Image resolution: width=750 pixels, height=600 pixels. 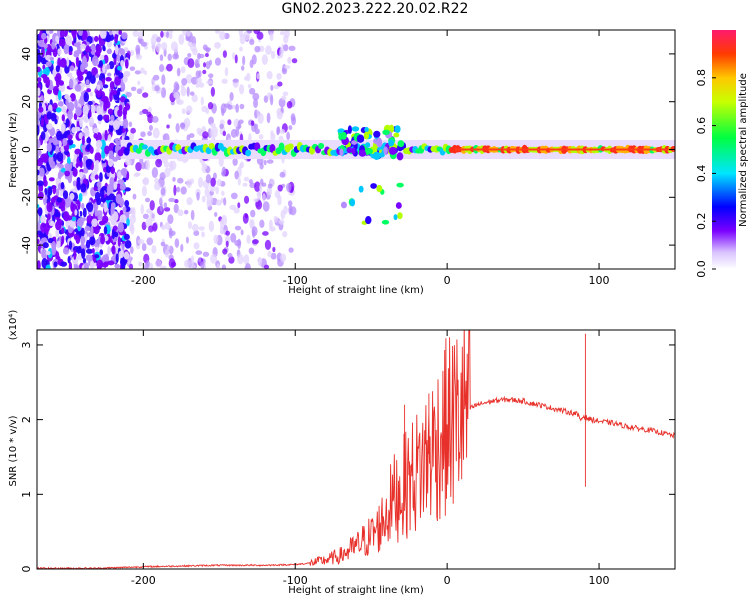 I want to click on y-tick-label: 0, so click(x=26, y=149).